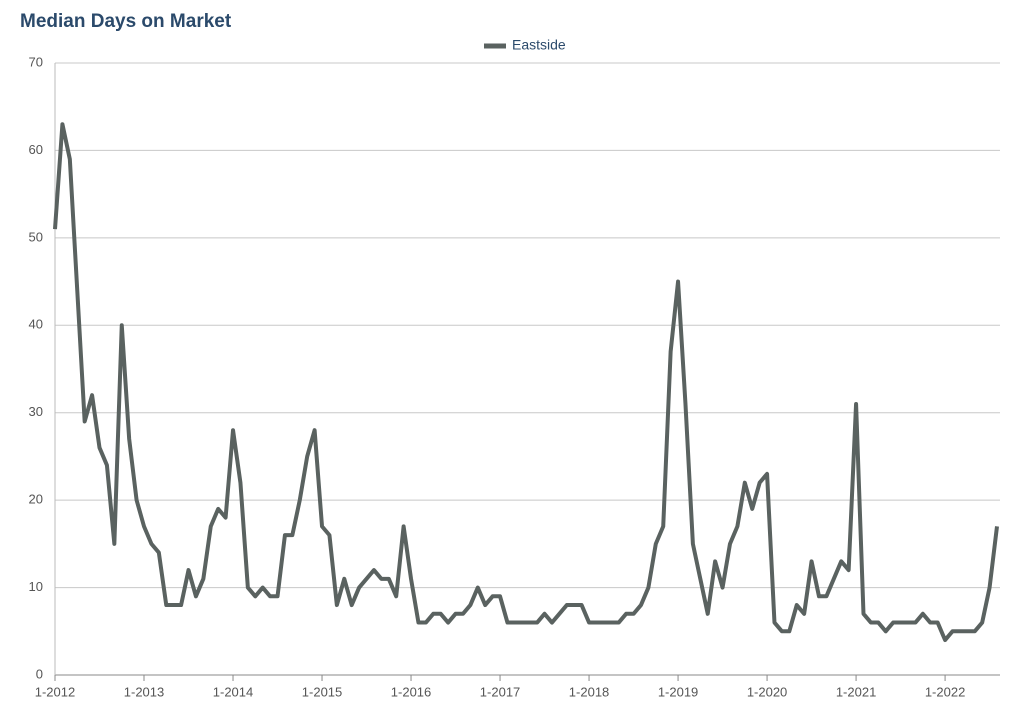 Image resolution: width=1024 pixels, height=702 pixels. What do you see at coordinates (411, 691) in the screenshot?
I see `x-tick-label: 1-2016` at bounding box center [411, 691].